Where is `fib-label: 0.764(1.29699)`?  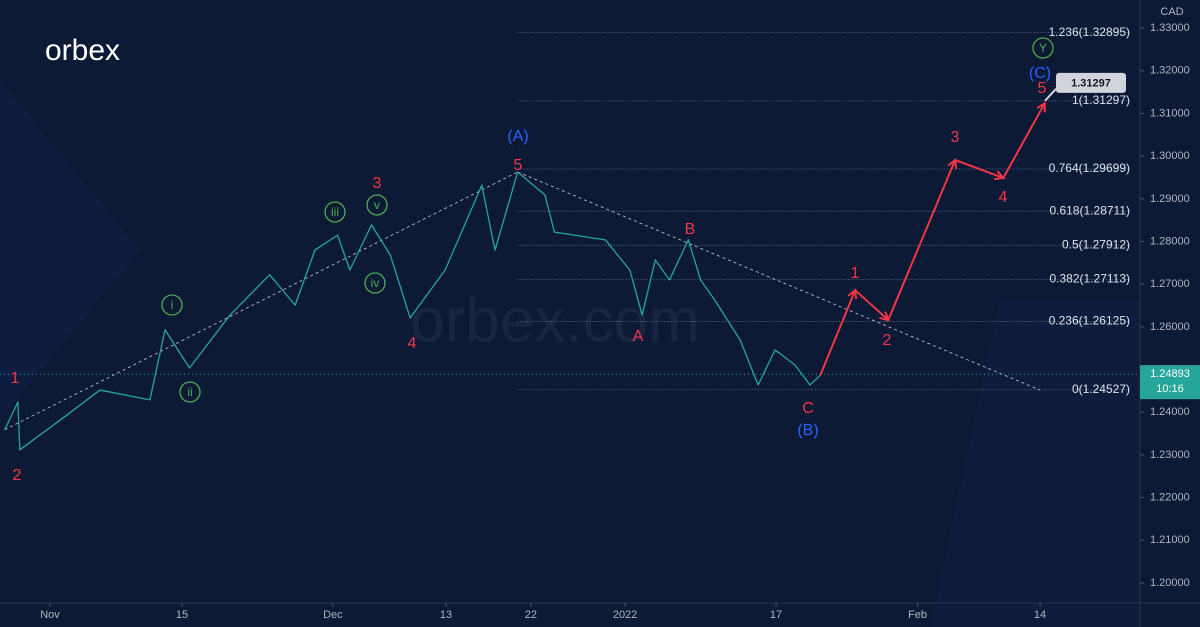
fib-label: 0.764(1.29699) is located at coordinates (1089, 168).